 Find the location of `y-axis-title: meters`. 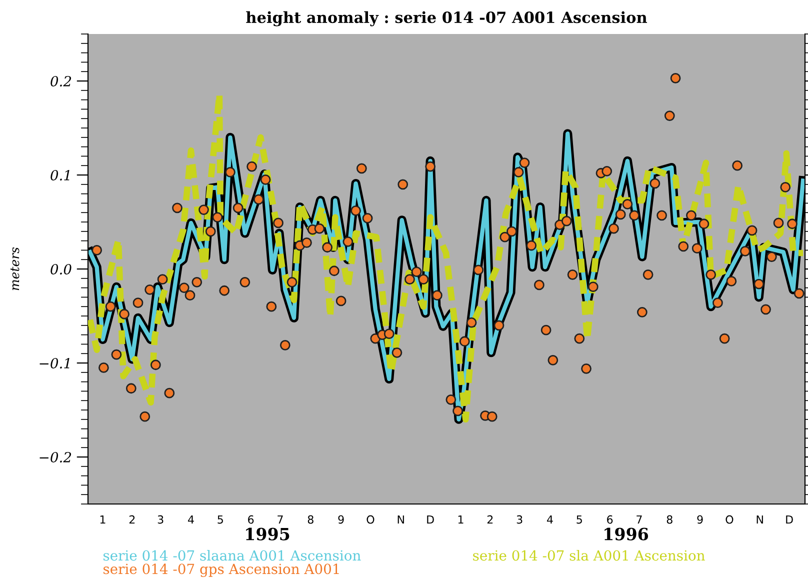

y-axis-title: meters is located at coordinates (15, 268).